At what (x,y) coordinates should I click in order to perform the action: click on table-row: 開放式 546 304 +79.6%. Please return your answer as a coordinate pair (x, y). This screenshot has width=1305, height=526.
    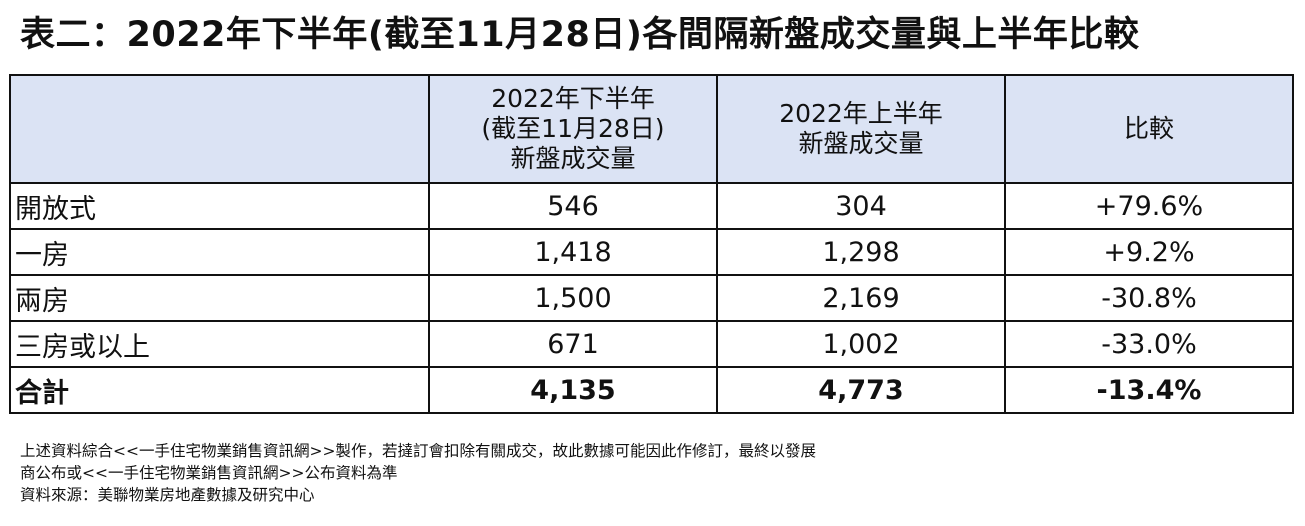
    Looking at the image, I should click on (651, 206).